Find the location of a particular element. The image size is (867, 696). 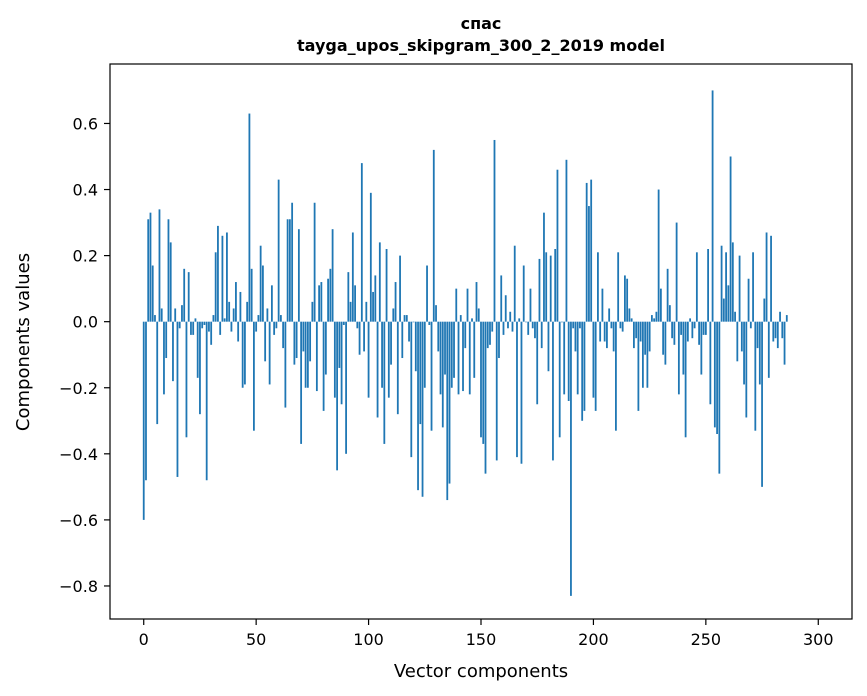

y-axis-ticks: −0.8 −0.6 −0.4 −0.2 0.0 0.2 0.4 0.6 is located at coordinates (84, 355).